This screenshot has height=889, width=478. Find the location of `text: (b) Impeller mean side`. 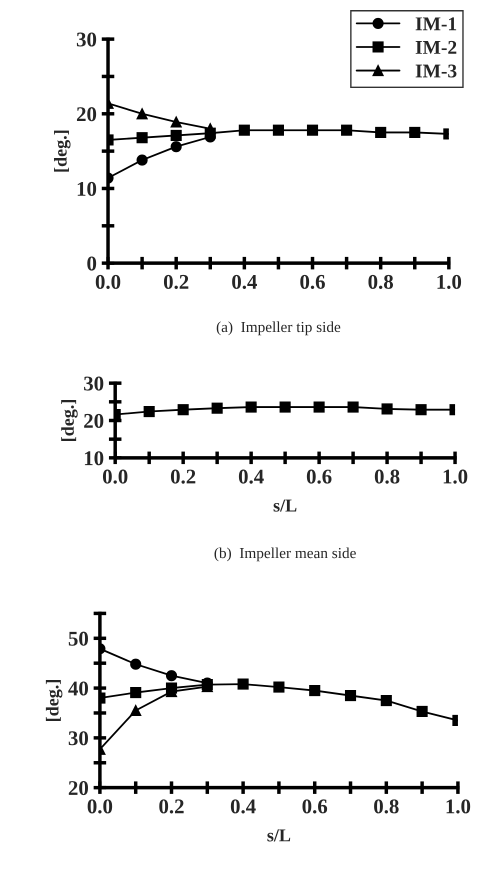

text: (b) Impeller mean side is located at coordinates (285, 554).